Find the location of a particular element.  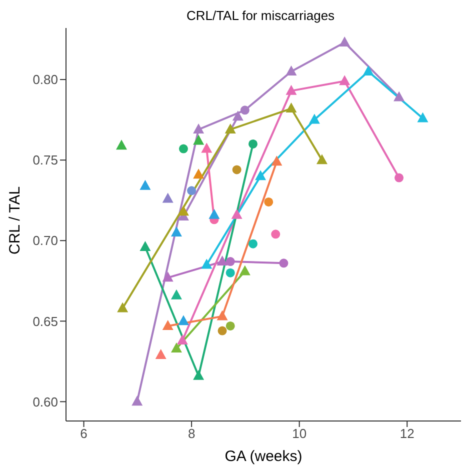

x-tick-label: 6 is located at coordinates (84, 434).